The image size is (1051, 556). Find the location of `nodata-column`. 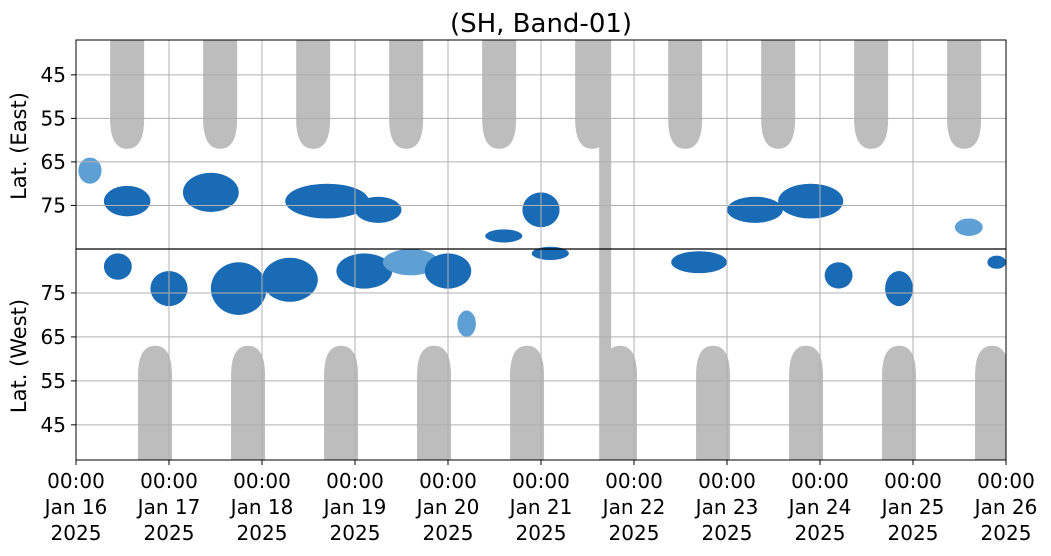

nodata-column is located at coordinates (605, 250).